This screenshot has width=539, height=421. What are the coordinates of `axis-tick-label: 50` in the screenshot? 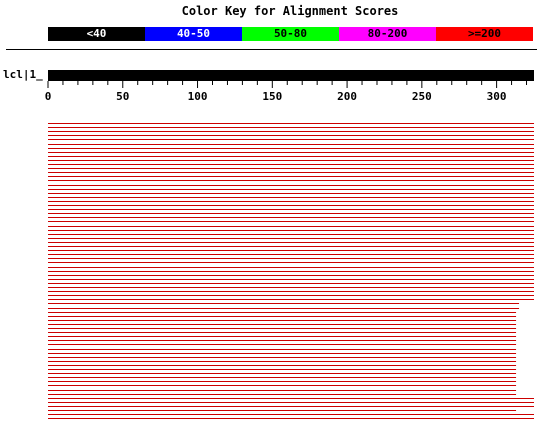 It's located at (122, 96).